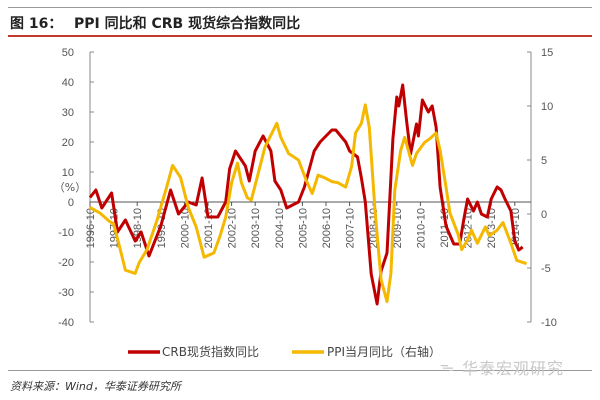  Describe the element at coordinates (71, 203) in the screenshot. I see `left-tick-label: 0` at that location.